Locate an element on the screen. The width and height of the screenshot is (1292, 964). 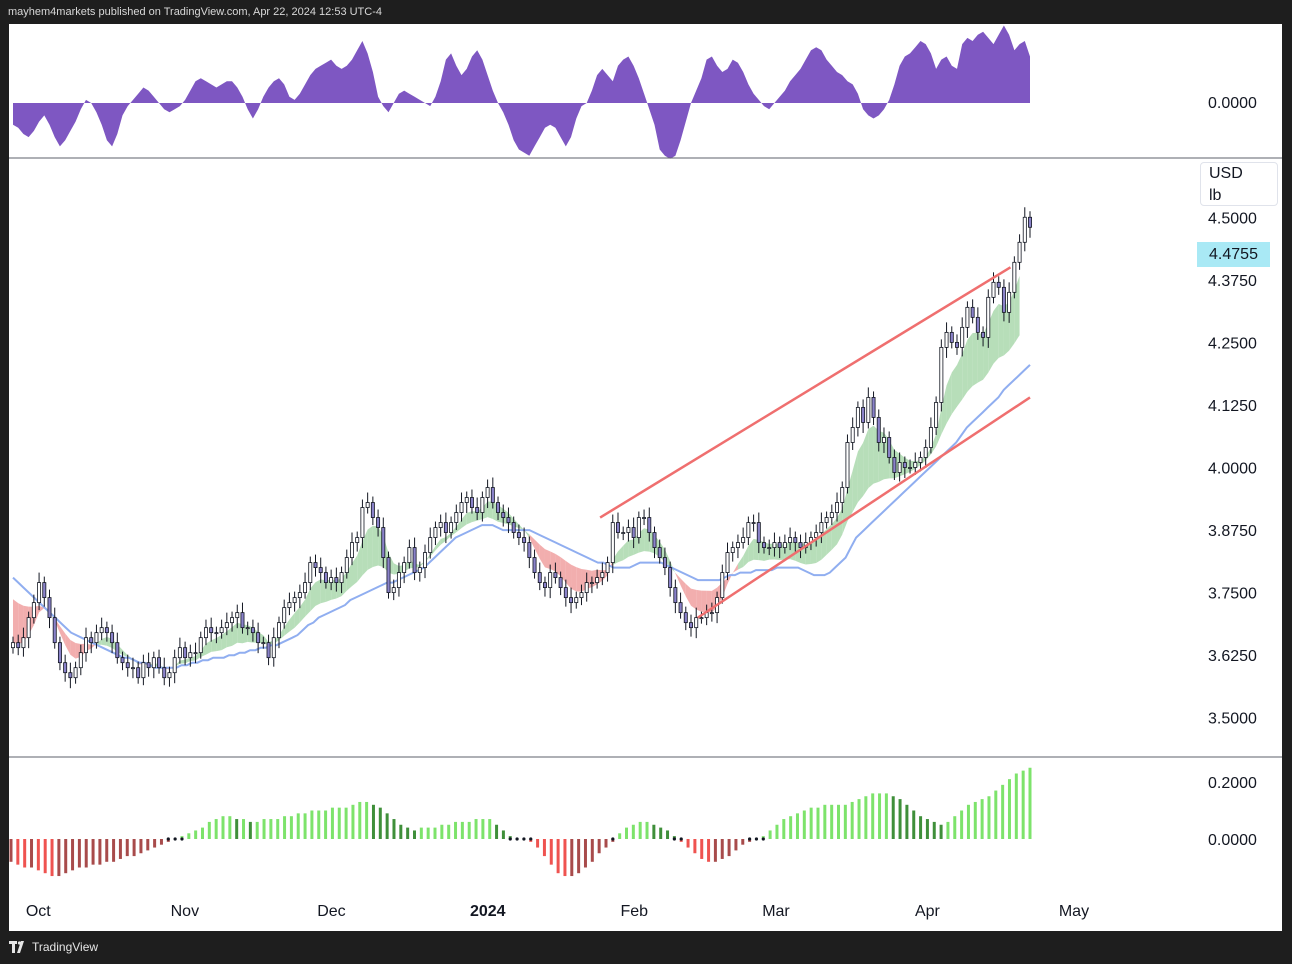
x-tick-label: Nov is located at coordinates (185, 911).